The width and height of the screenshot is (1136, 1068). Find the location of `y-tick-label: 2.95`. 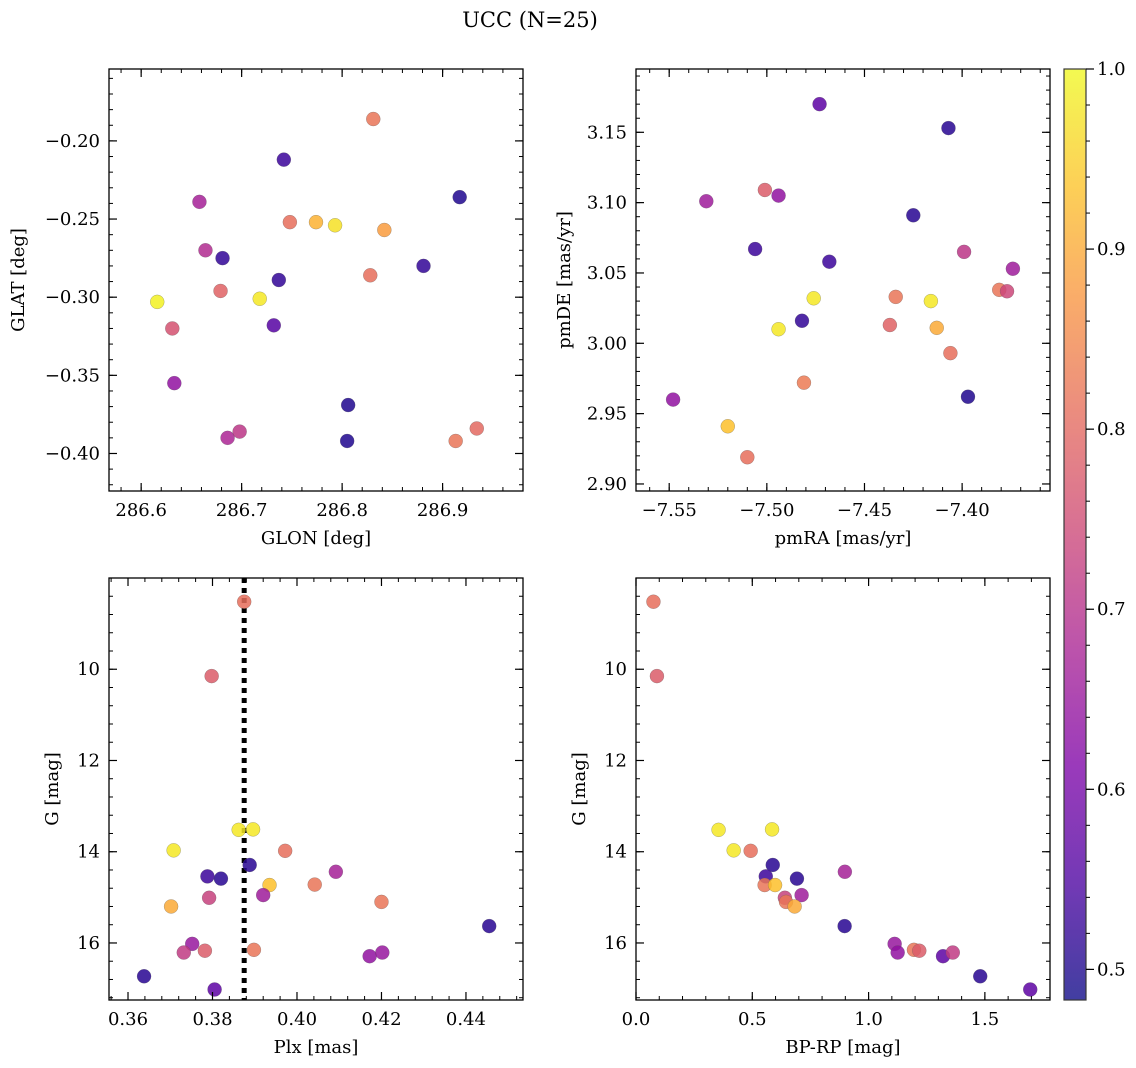

y-tick-label: 2.95 is located at coordinates (607, 414).